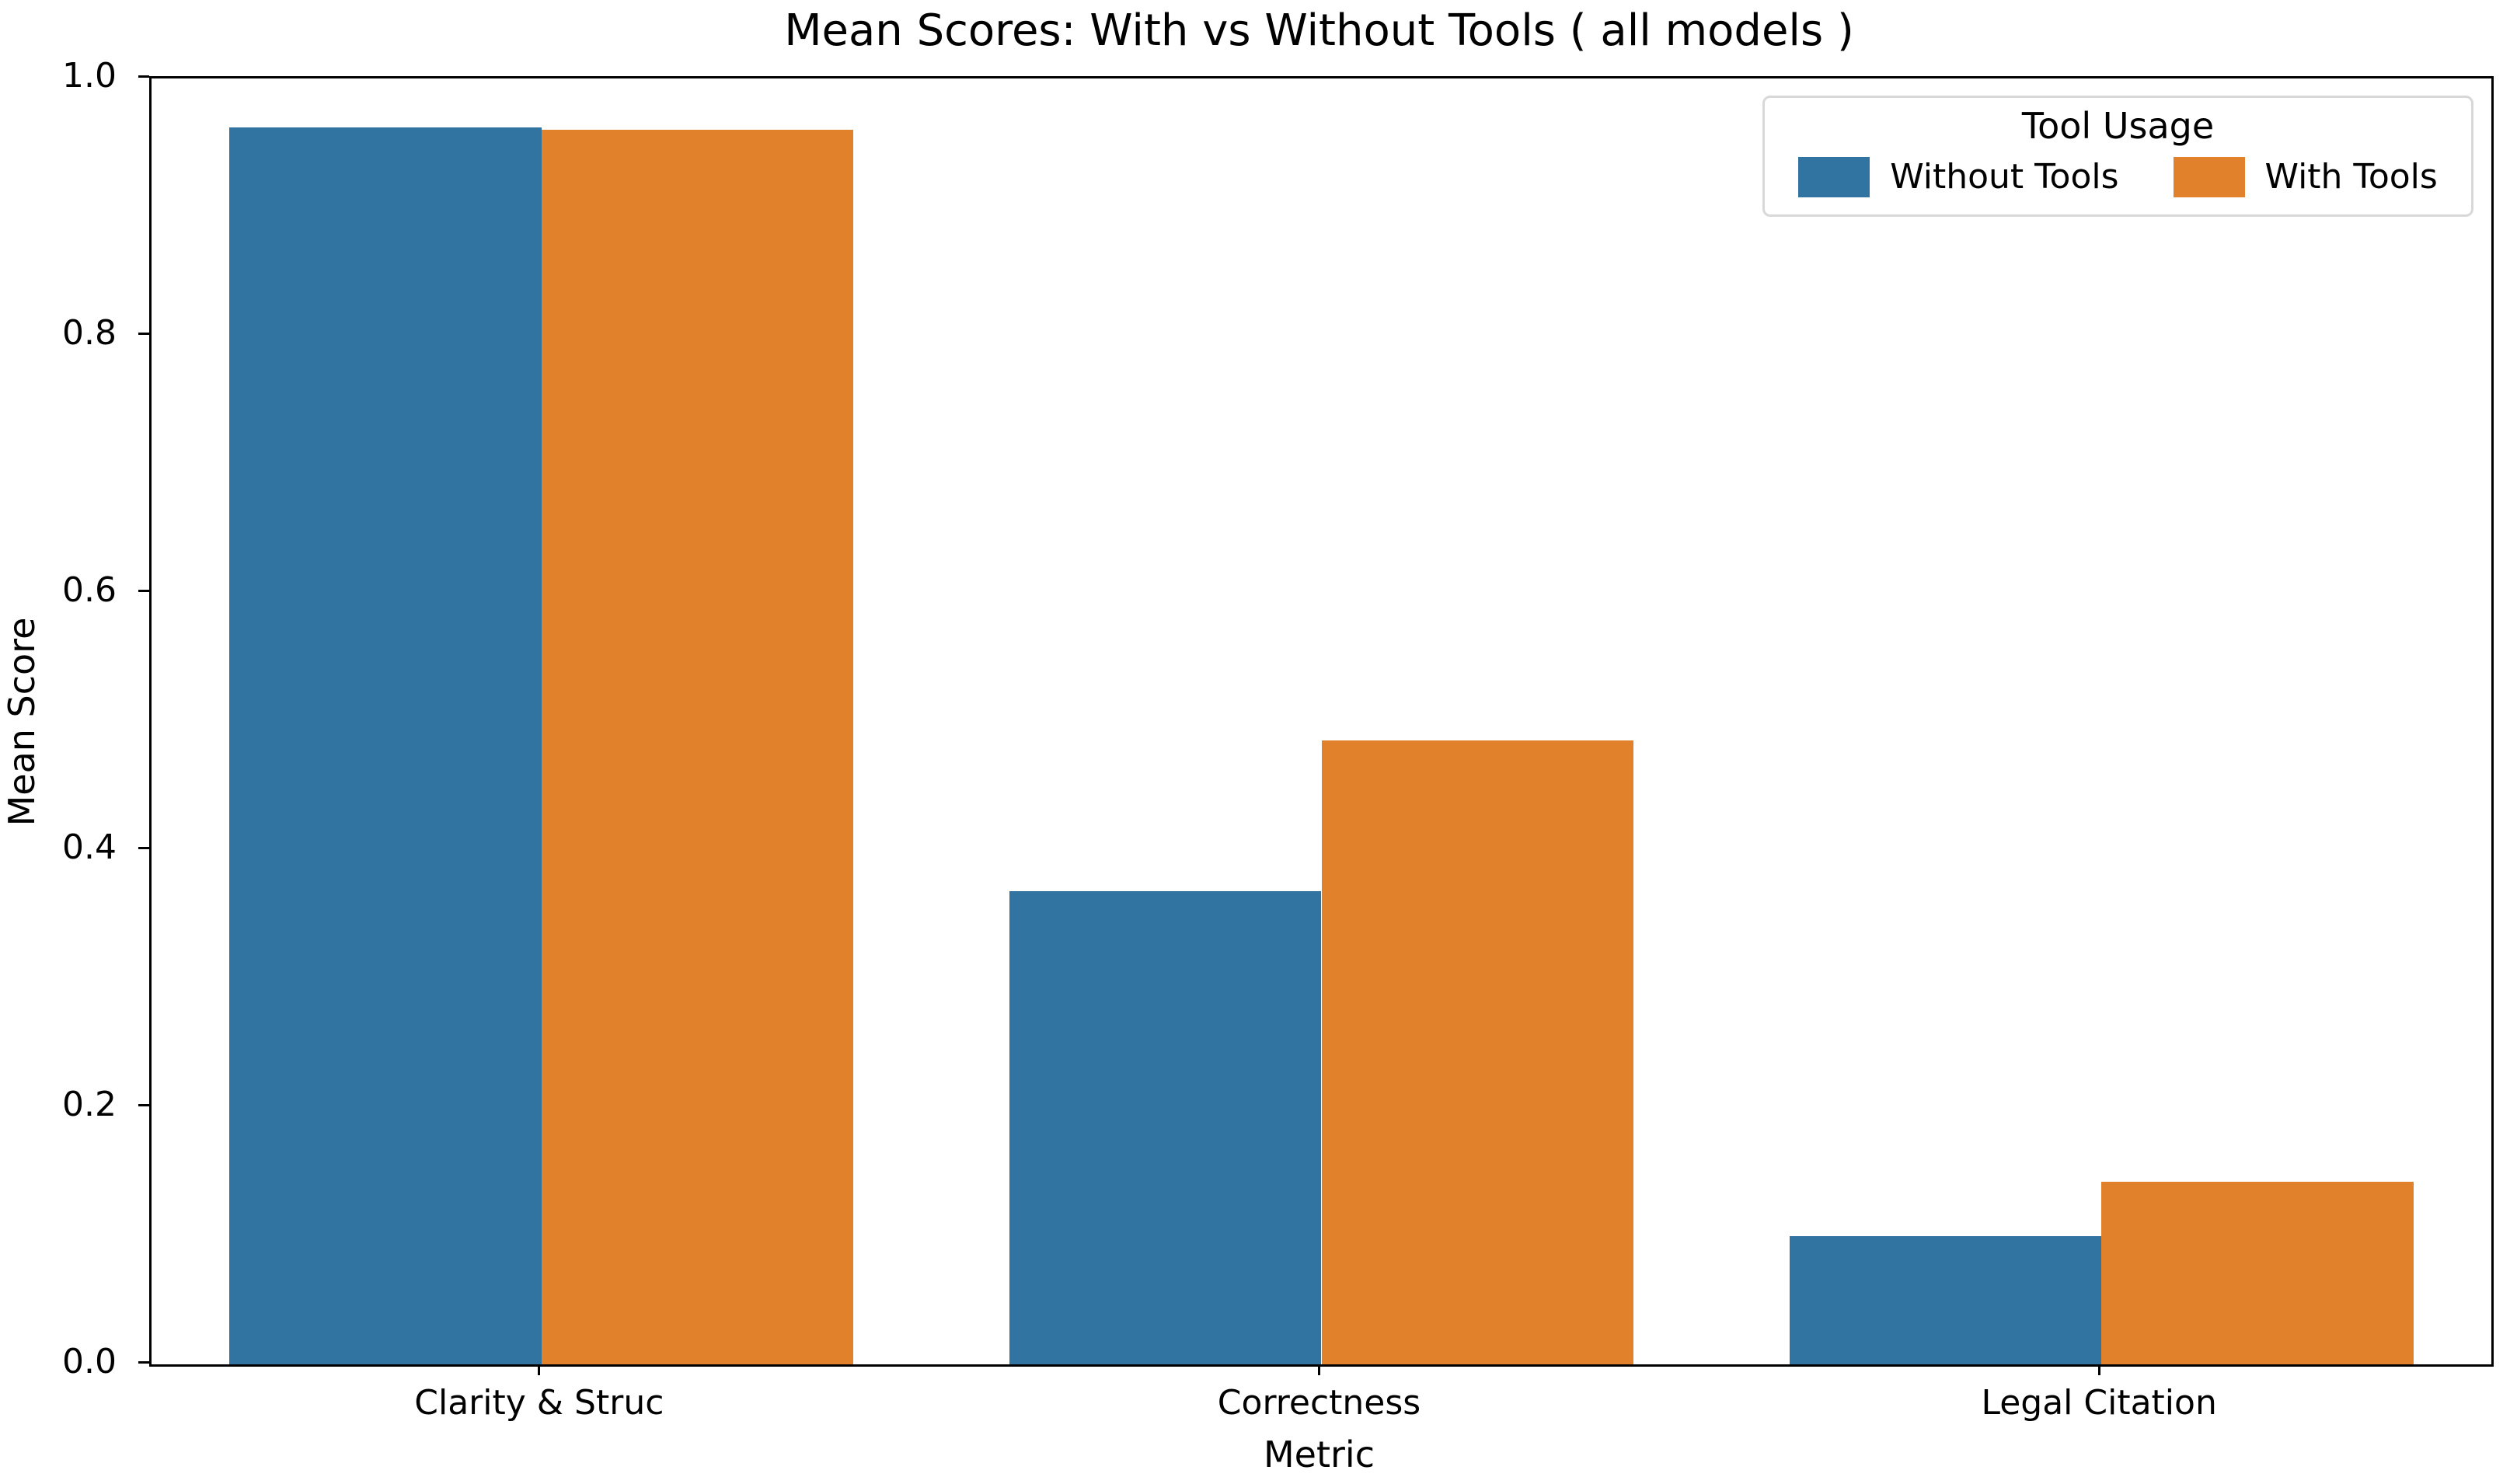 This screenshot has width=2510, height=1484. Describe the element at coordinates (2257, 1273) in the screenshot. I see `bar-with-tools-legal-citation` at that location.